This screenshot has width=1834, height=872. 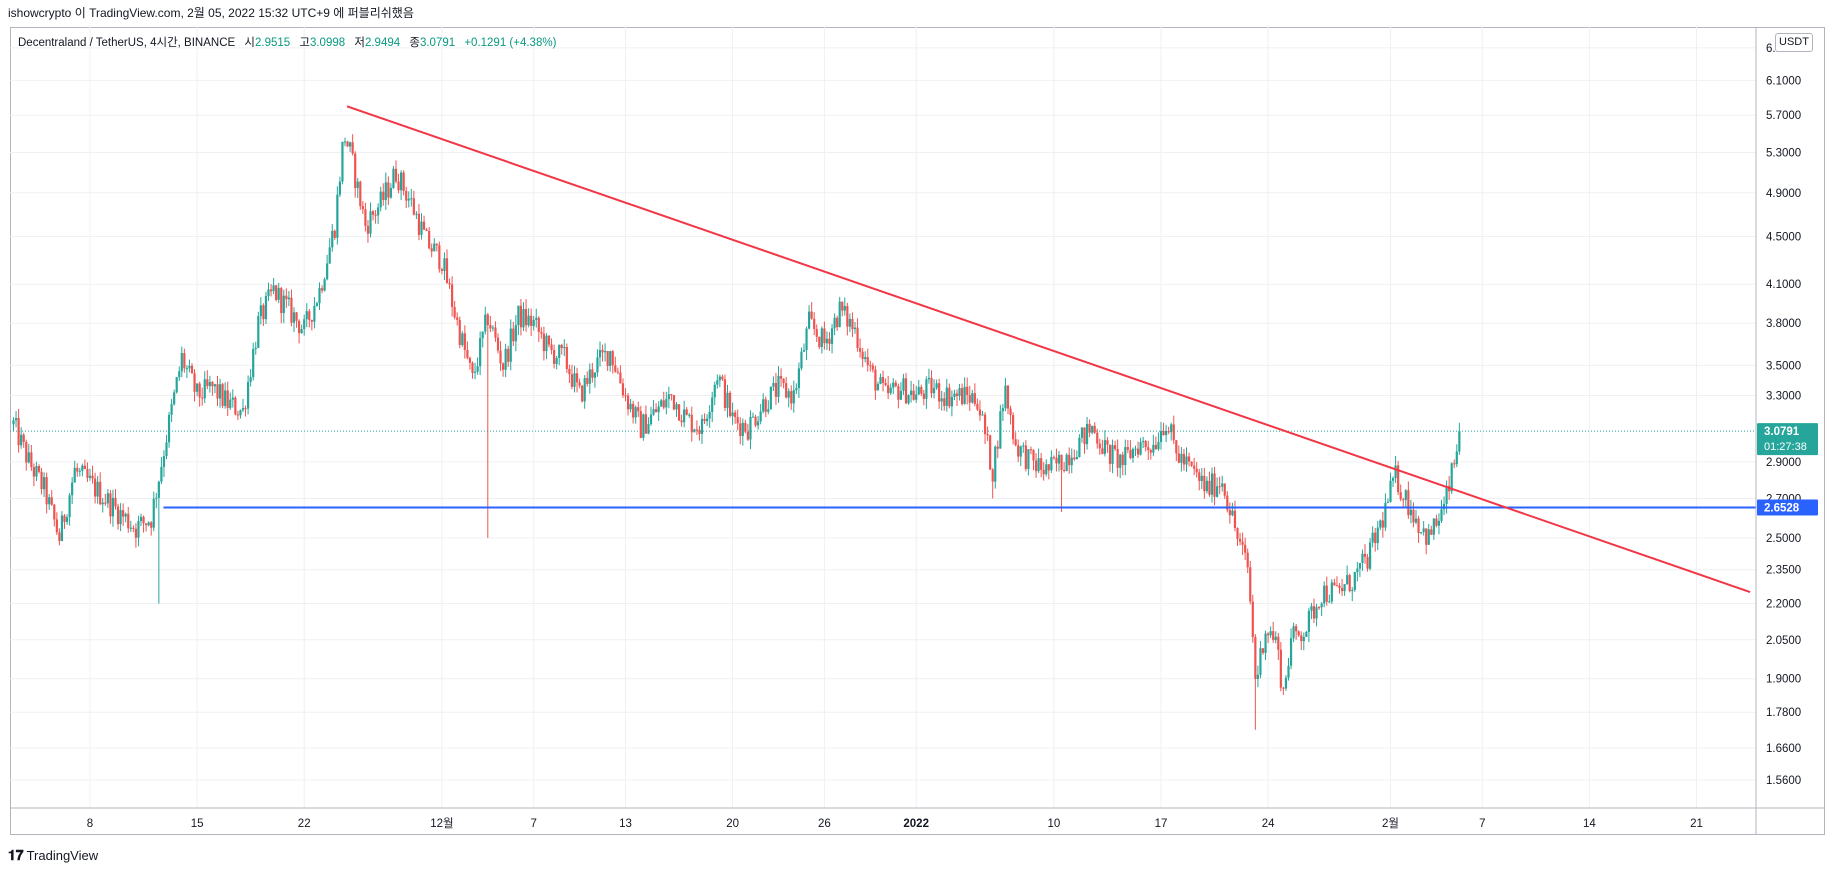 What do you see at coordinates (895, 823) in the screenshot?
I see `time-axis: 8 15 22 12월 7 13 20 26 2022 10 17 24 2월 7 14 21` at bounding box center [895, 823].